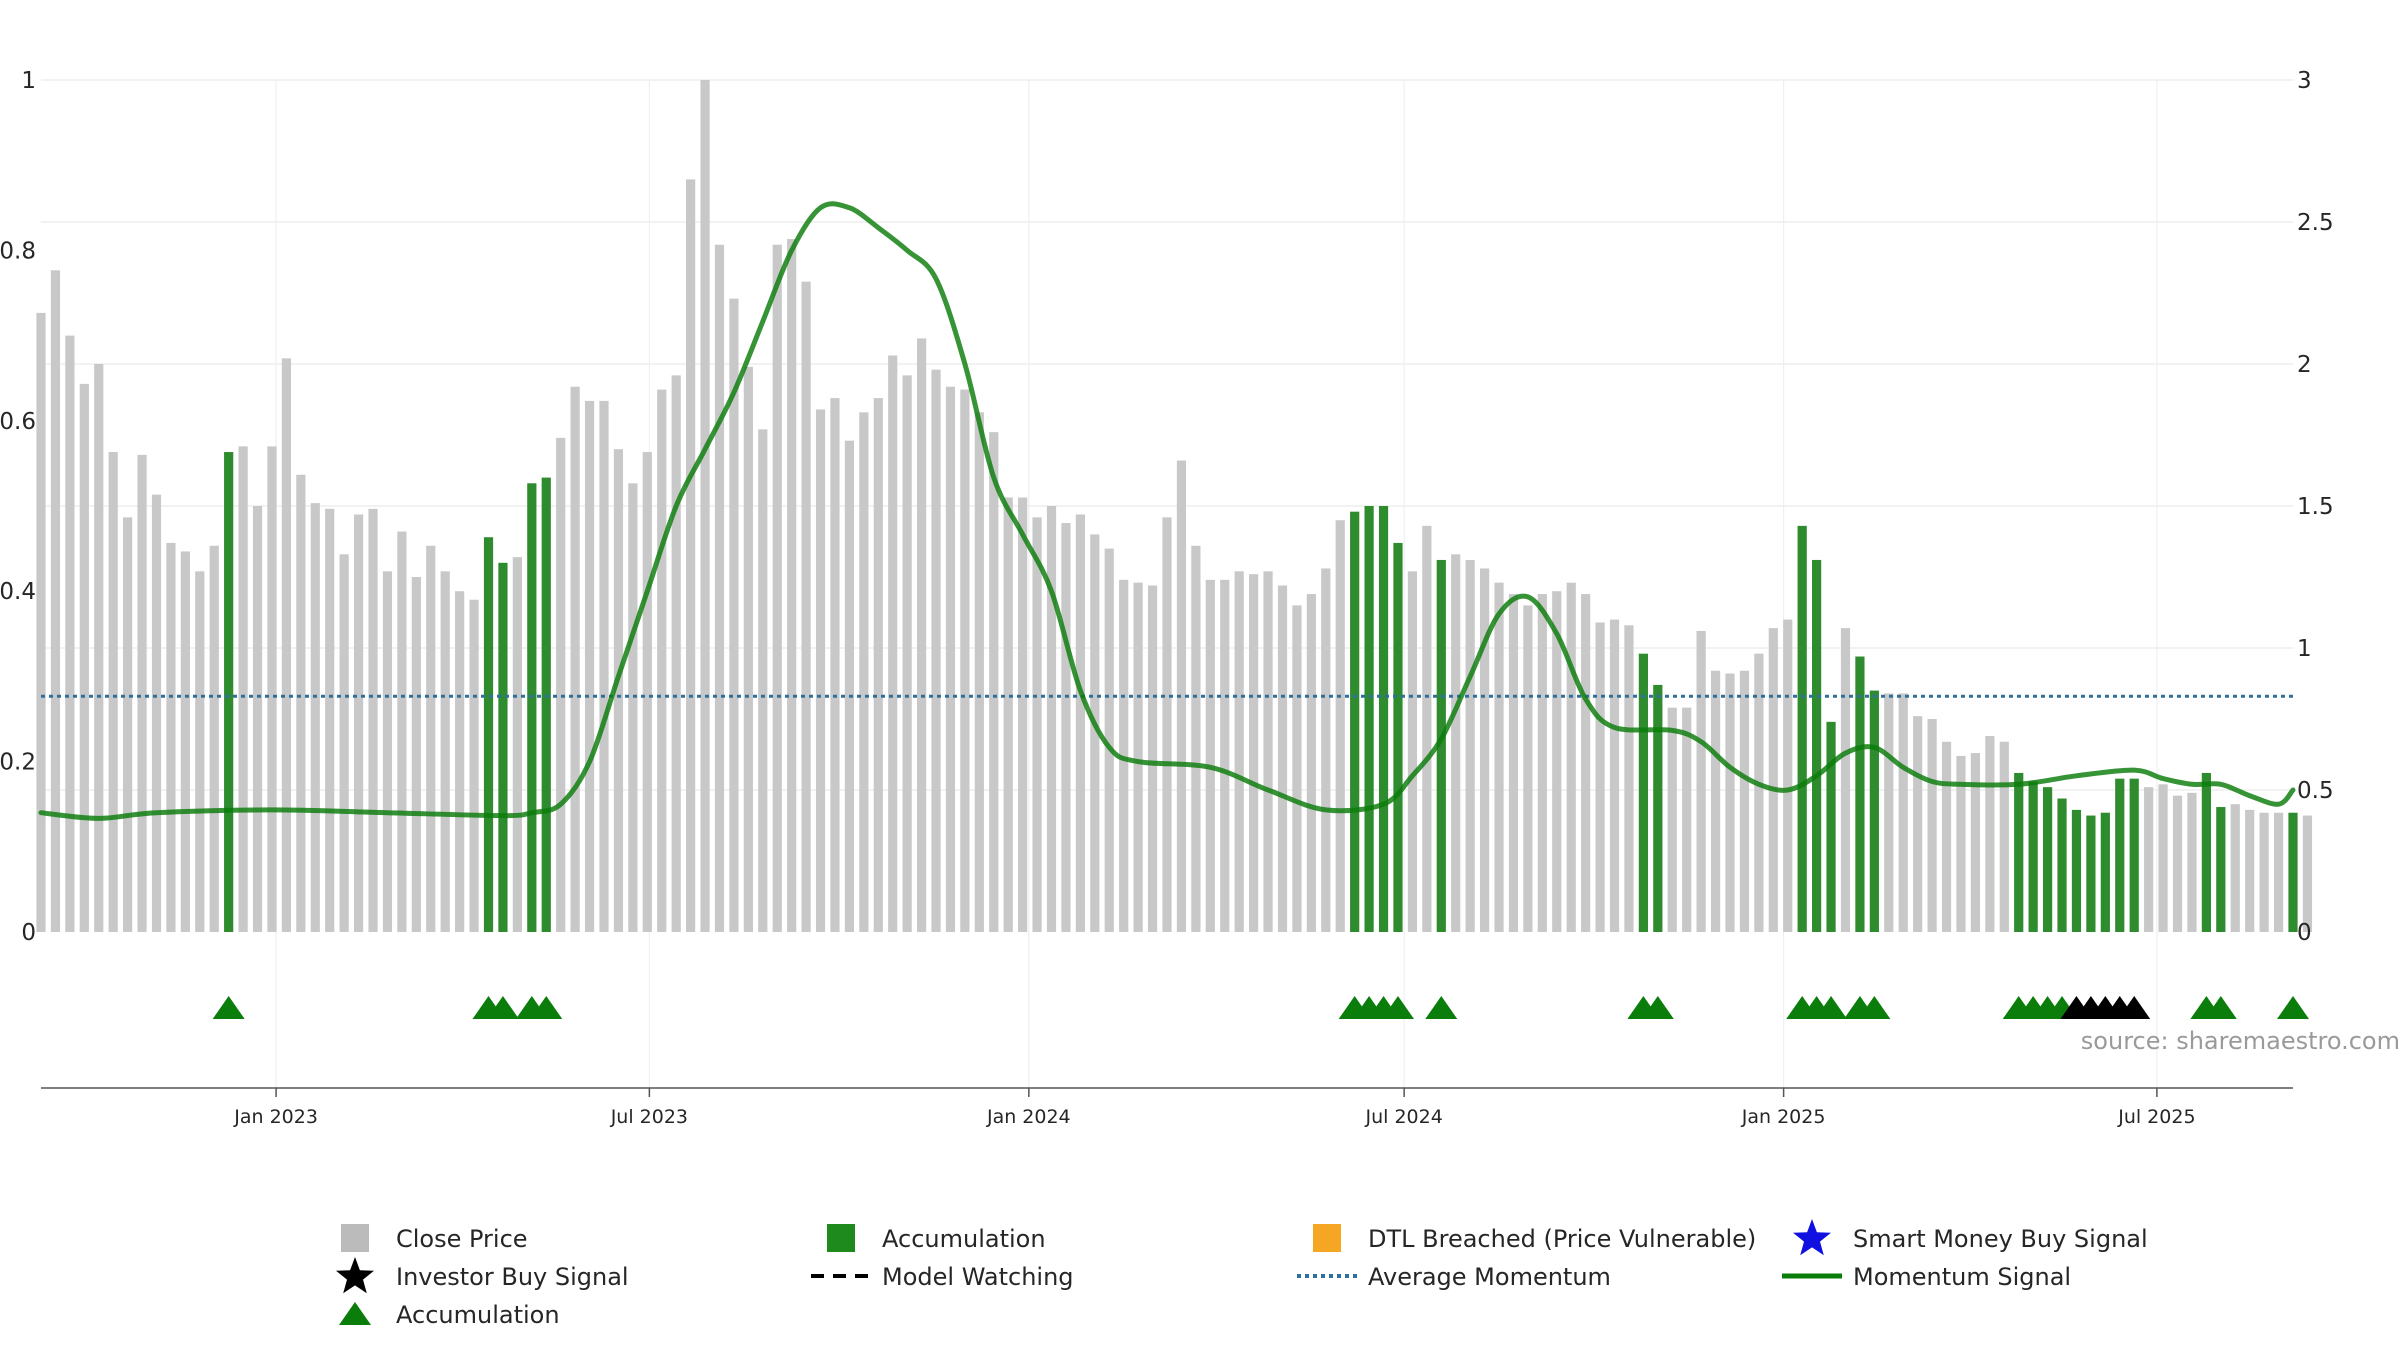  What do you see at coordinates (1812, 1237) in the screenshot?
I see `legend-smart-money-buy-signal-star-icon` at bounding box center [1812, 1237].